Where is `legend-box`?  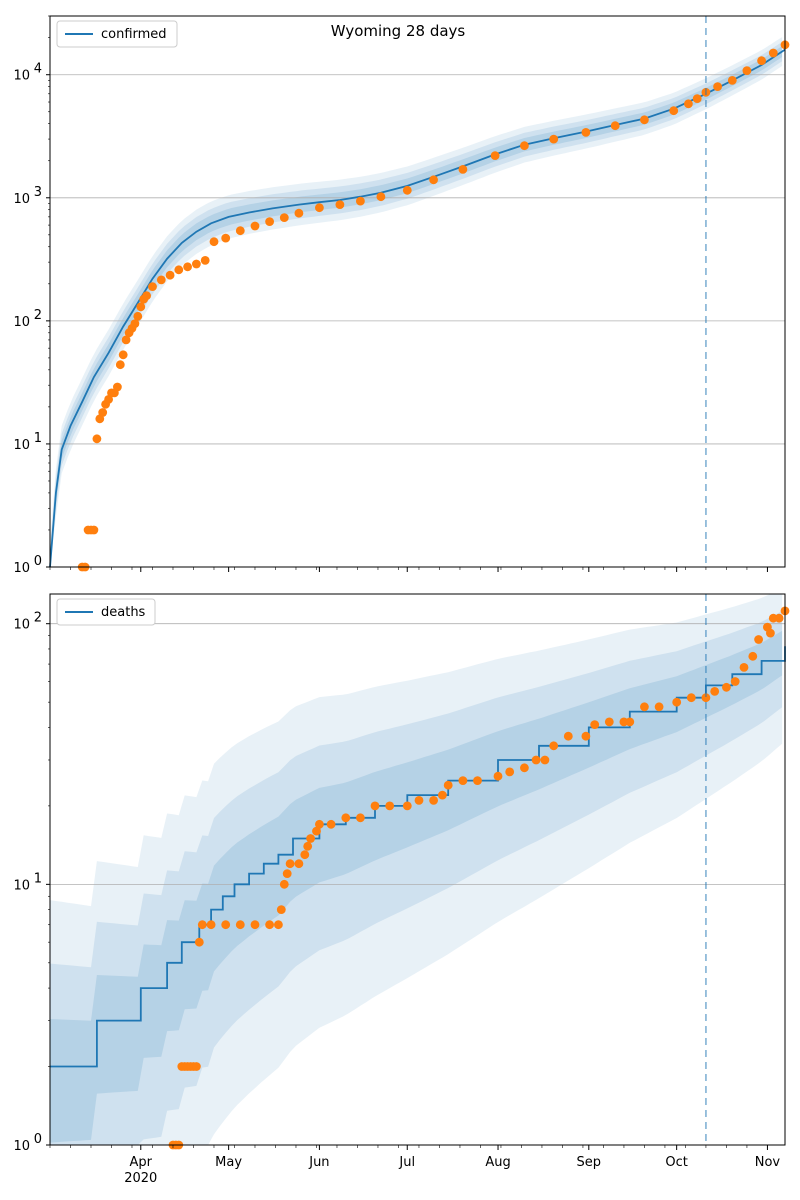
legend-box is located at coordinates (117, 34).